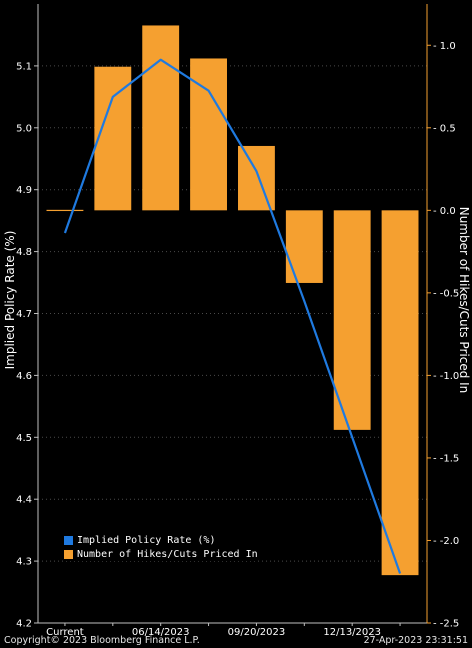 The width and height of the screenshot is (472, 648). Describe the element at coordinates (24, 438) in the screenshot. I see `left-tick-label: 4.5` at that location.